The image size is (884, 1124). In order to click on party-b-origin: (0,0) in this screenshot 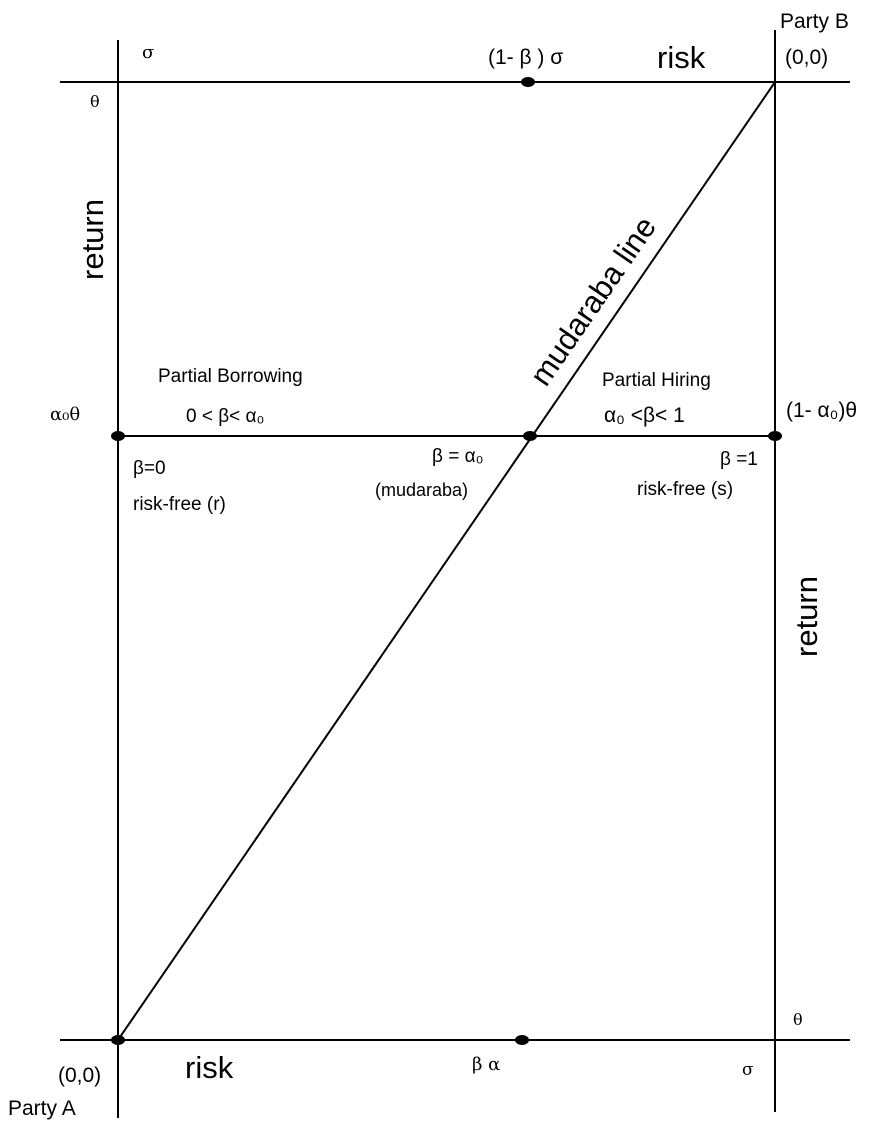, I will do `click(806, 57)`.